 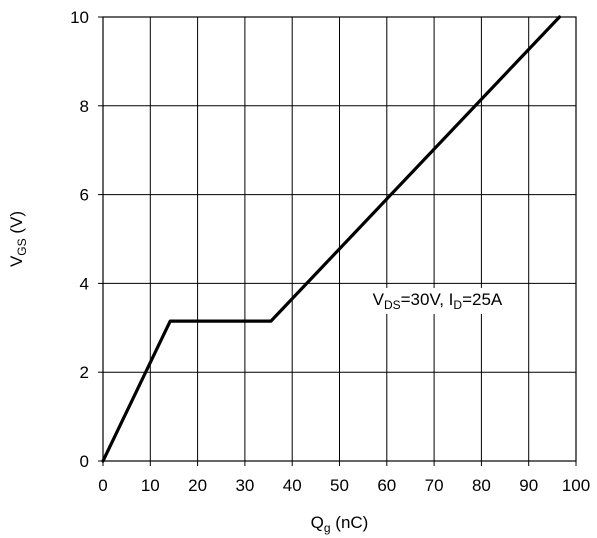 What do you see at coordinates (18, 239) in the screenshot?
I see `y-axis-label: VGS (V)` at bounding box center [18, 239].